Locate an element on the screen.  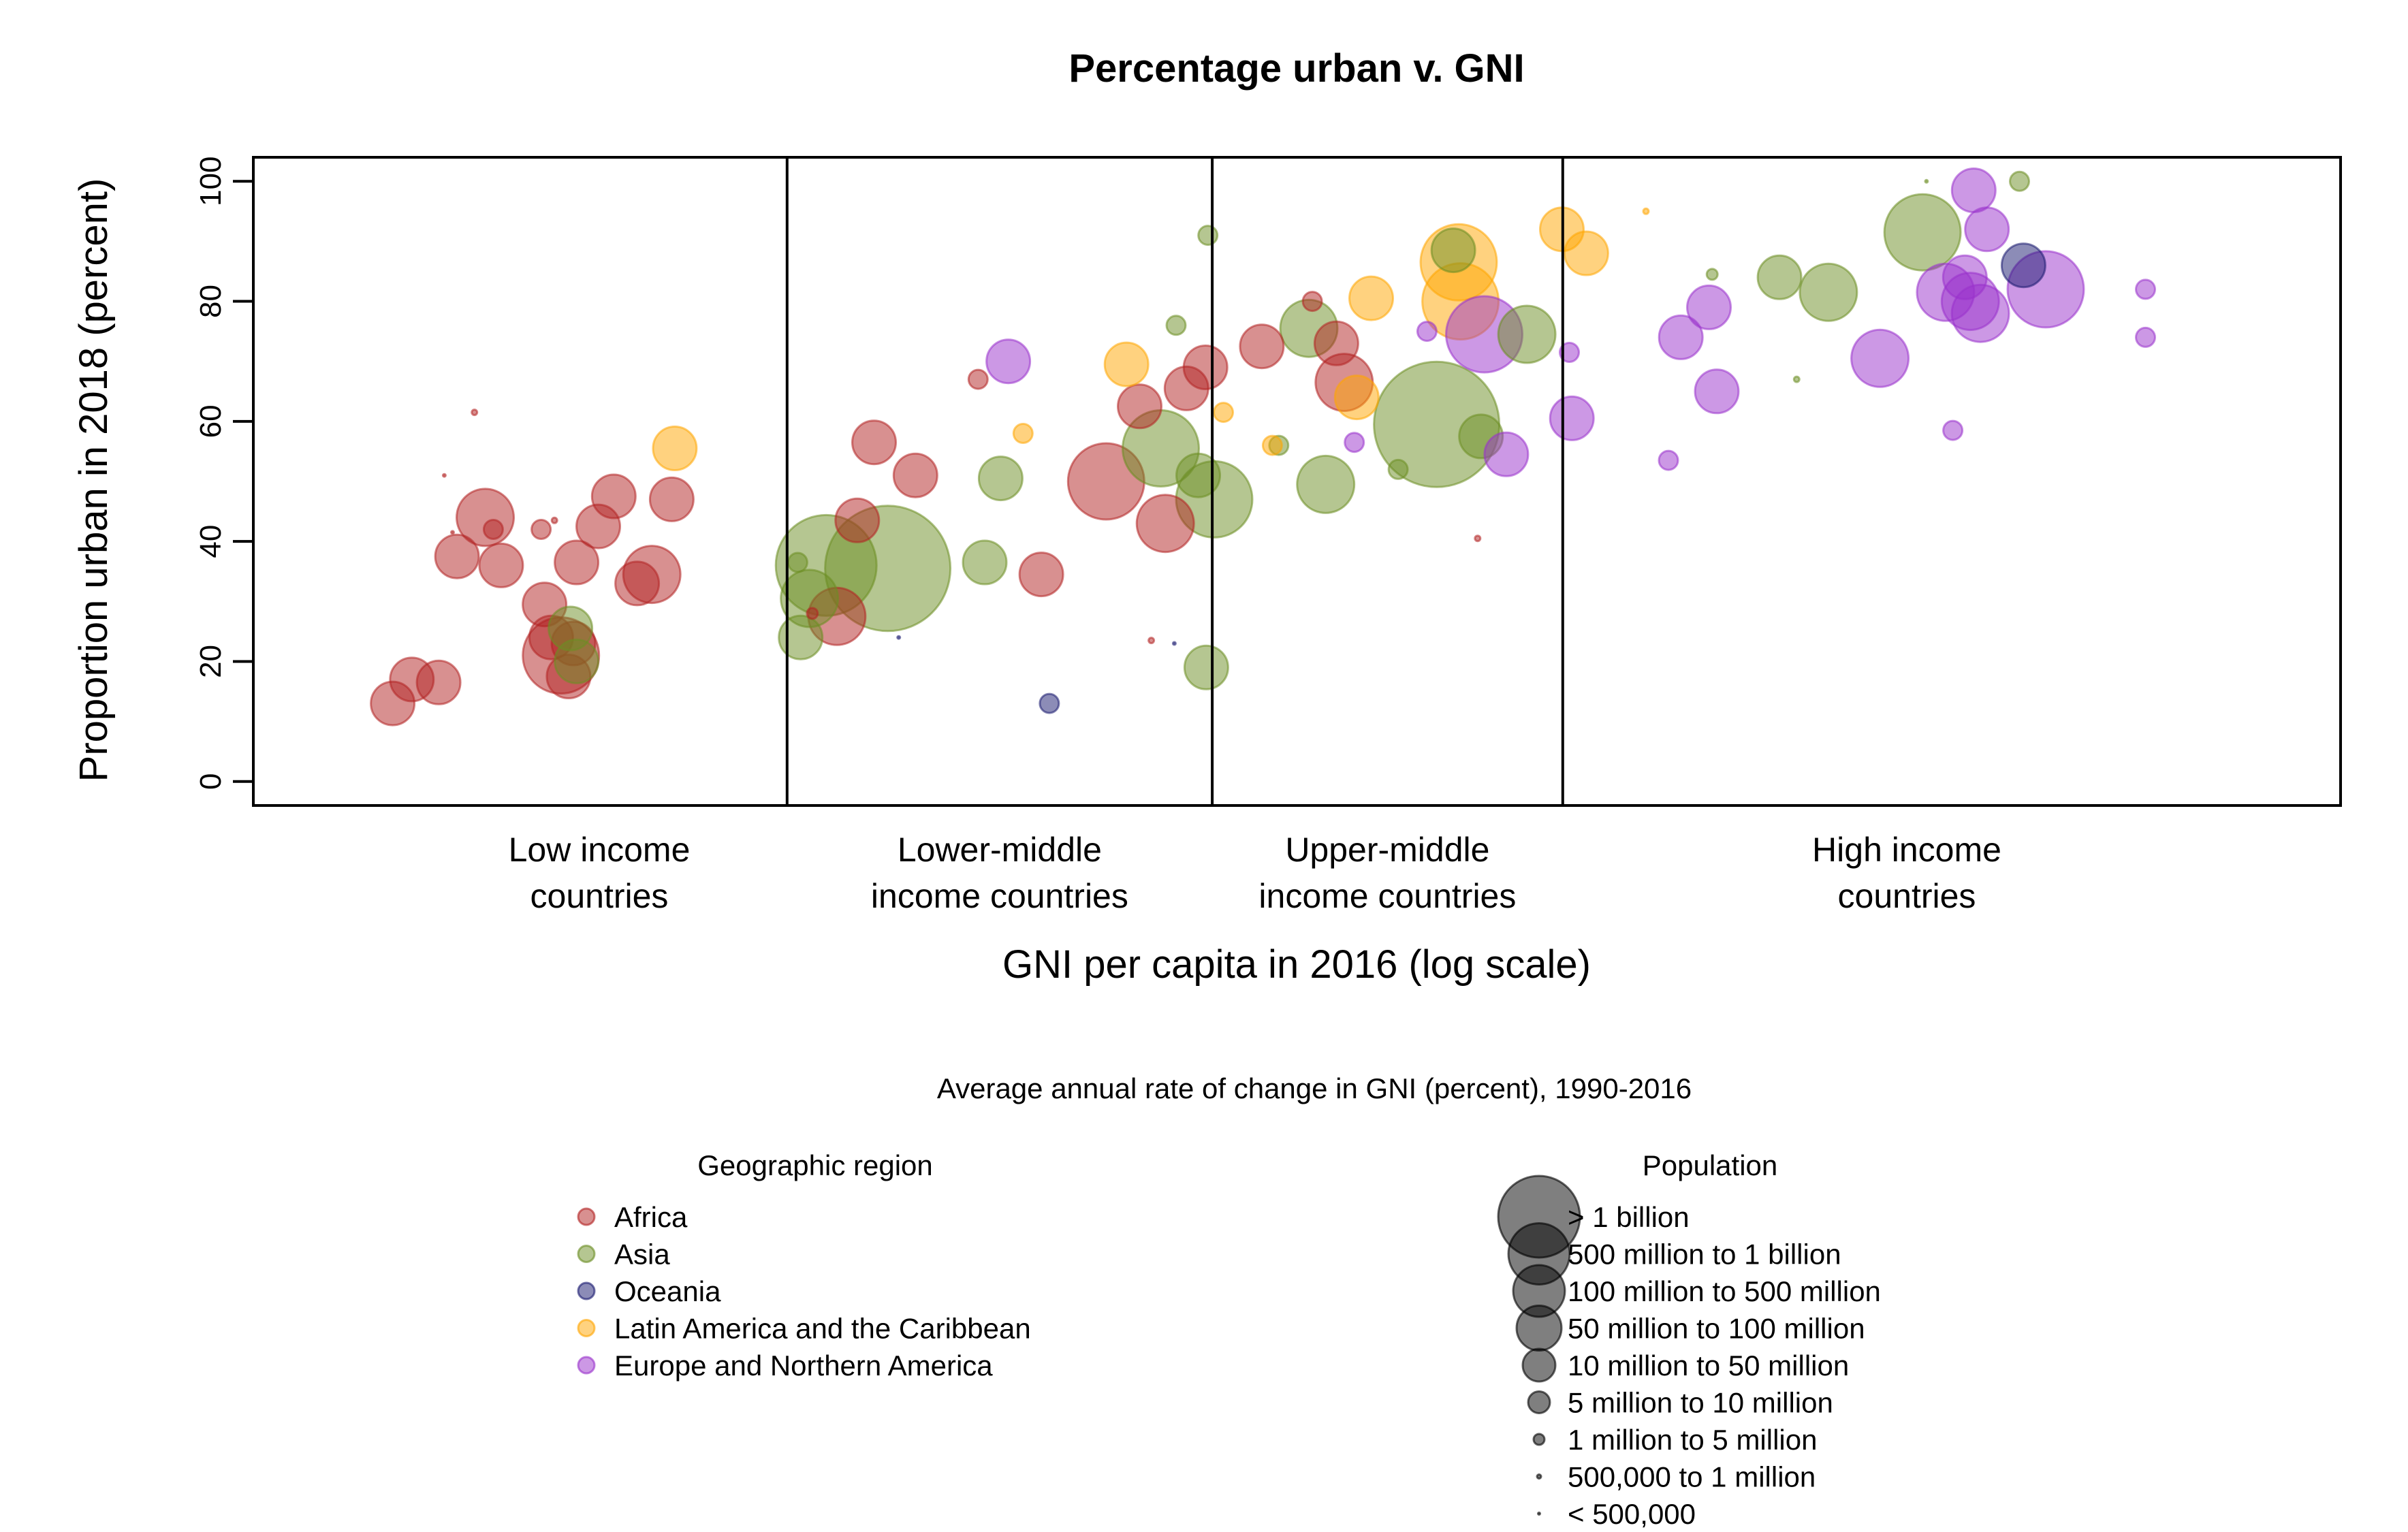
legend-region-label: Africa is located at coordinates (651, 1217).